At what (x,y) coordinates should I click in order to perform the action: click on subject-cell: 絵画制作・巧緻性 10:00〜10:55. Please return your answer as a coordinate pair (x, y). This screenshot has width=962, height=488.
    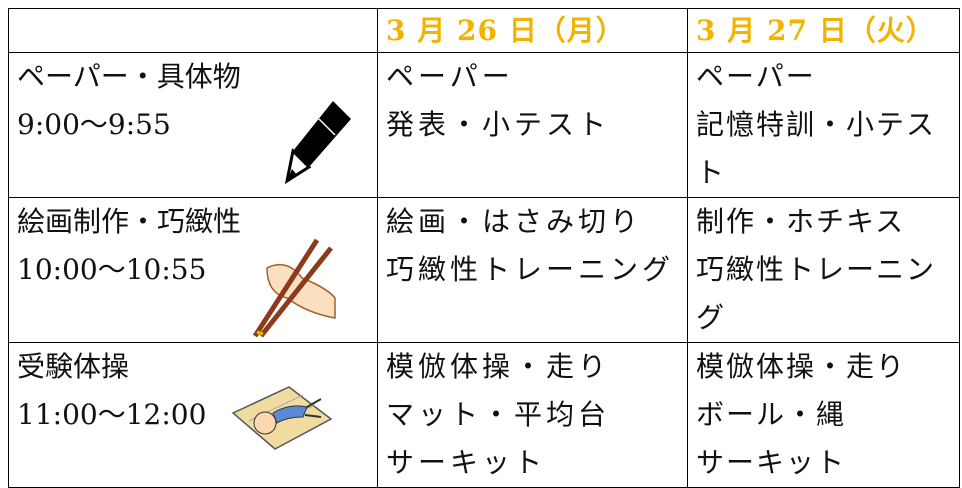
    Looking at the image, I should click on (193, 270).